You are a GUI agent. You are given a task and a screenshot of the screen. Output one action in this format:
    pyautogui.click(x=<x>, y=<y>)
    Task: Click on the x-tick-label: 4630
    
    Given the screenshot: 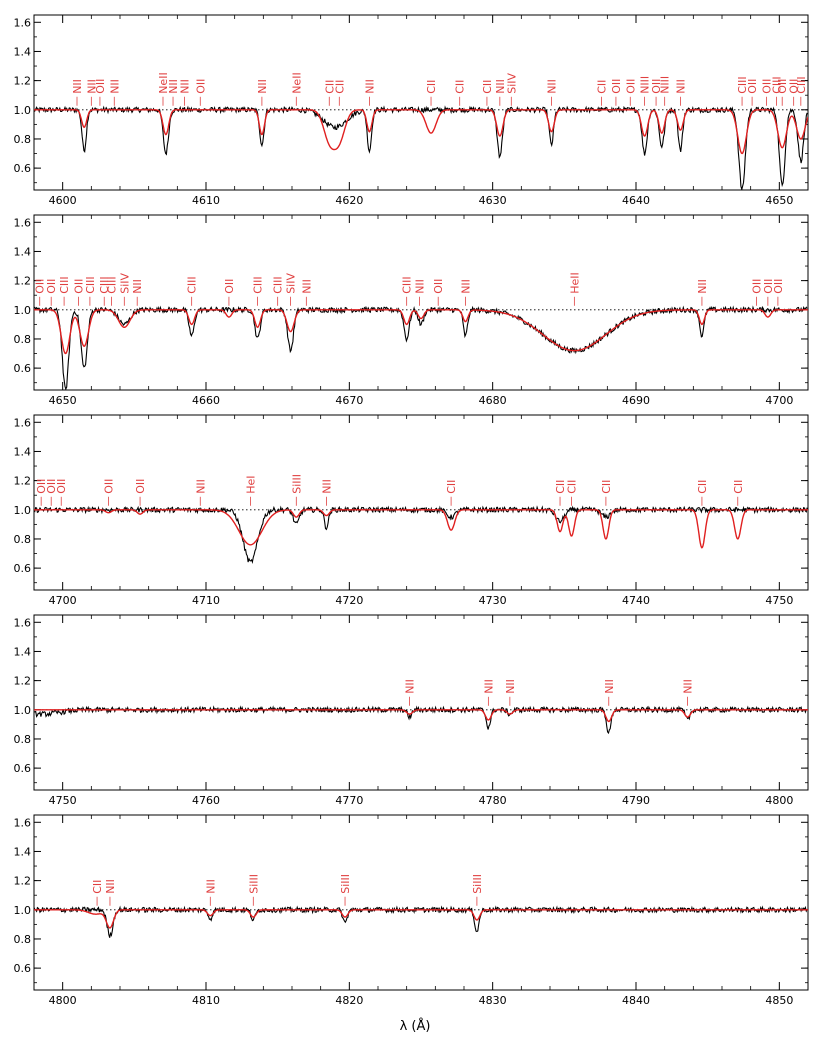 What is the action you would take?
    pyautogui.click(x=493, y=200)
    